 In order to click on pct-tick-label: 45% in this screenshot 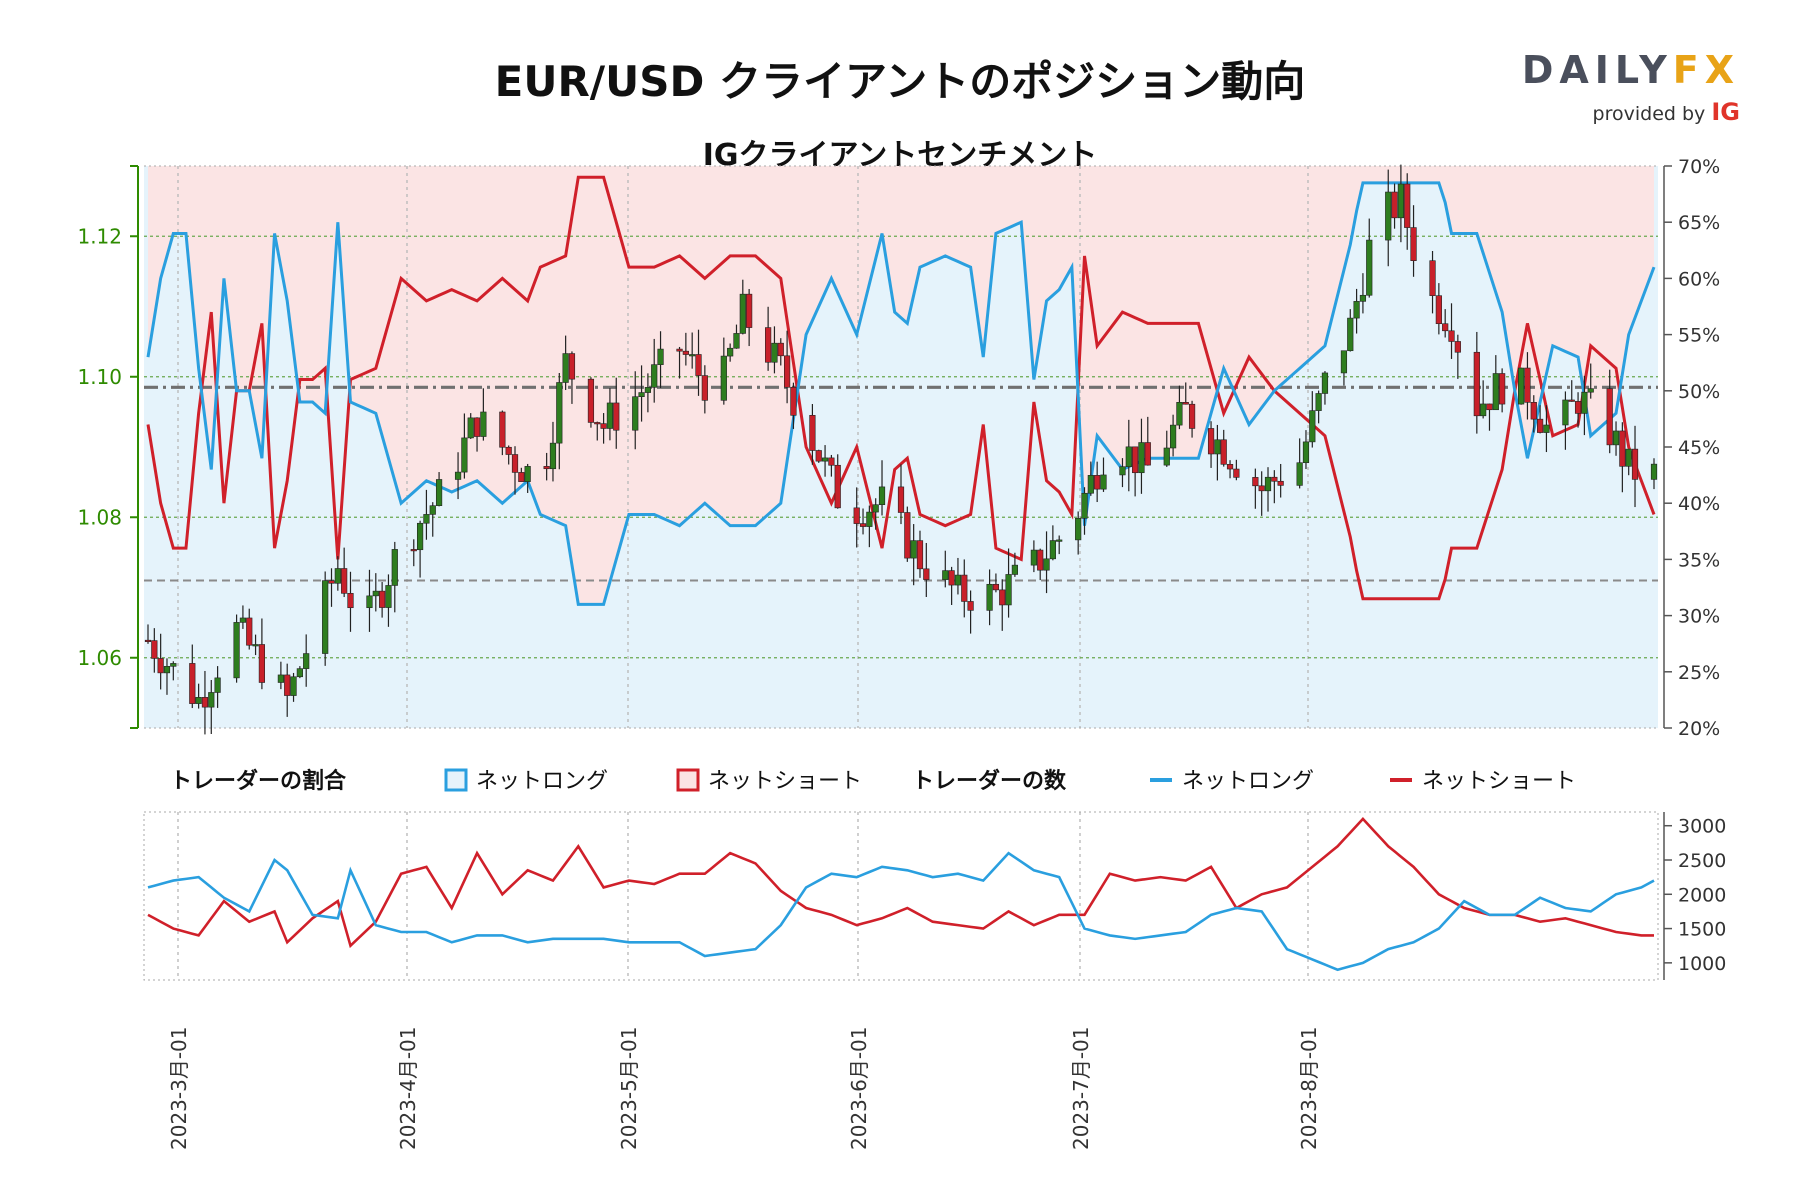, I will do `click(1699, 448)`.